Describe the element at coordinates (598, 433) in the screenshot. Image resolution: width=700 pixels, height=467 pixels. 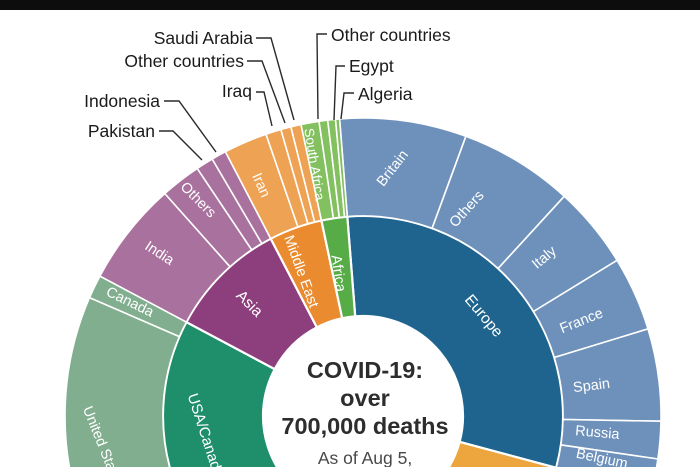
I see `label-russia: Russia` at that location.